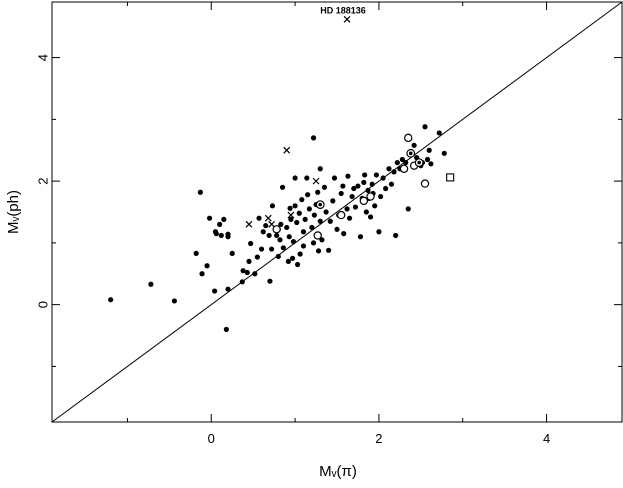  Describe the element at coordinates (42, 304) in the screenshot. I see `y-tick-label: 0` at that location.